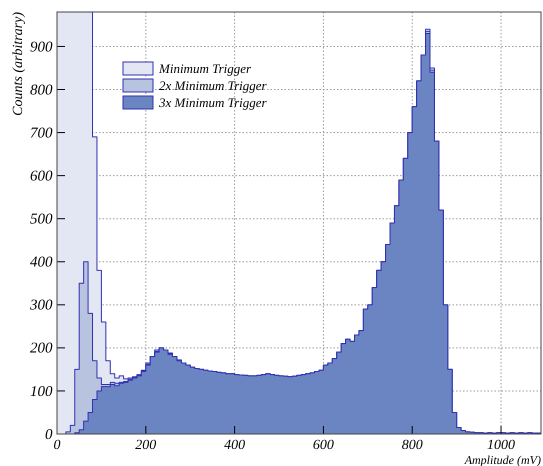  Describe the element at coordinates (145, 445) in the screenshot. I see `x-tick-label: 200` at that location.